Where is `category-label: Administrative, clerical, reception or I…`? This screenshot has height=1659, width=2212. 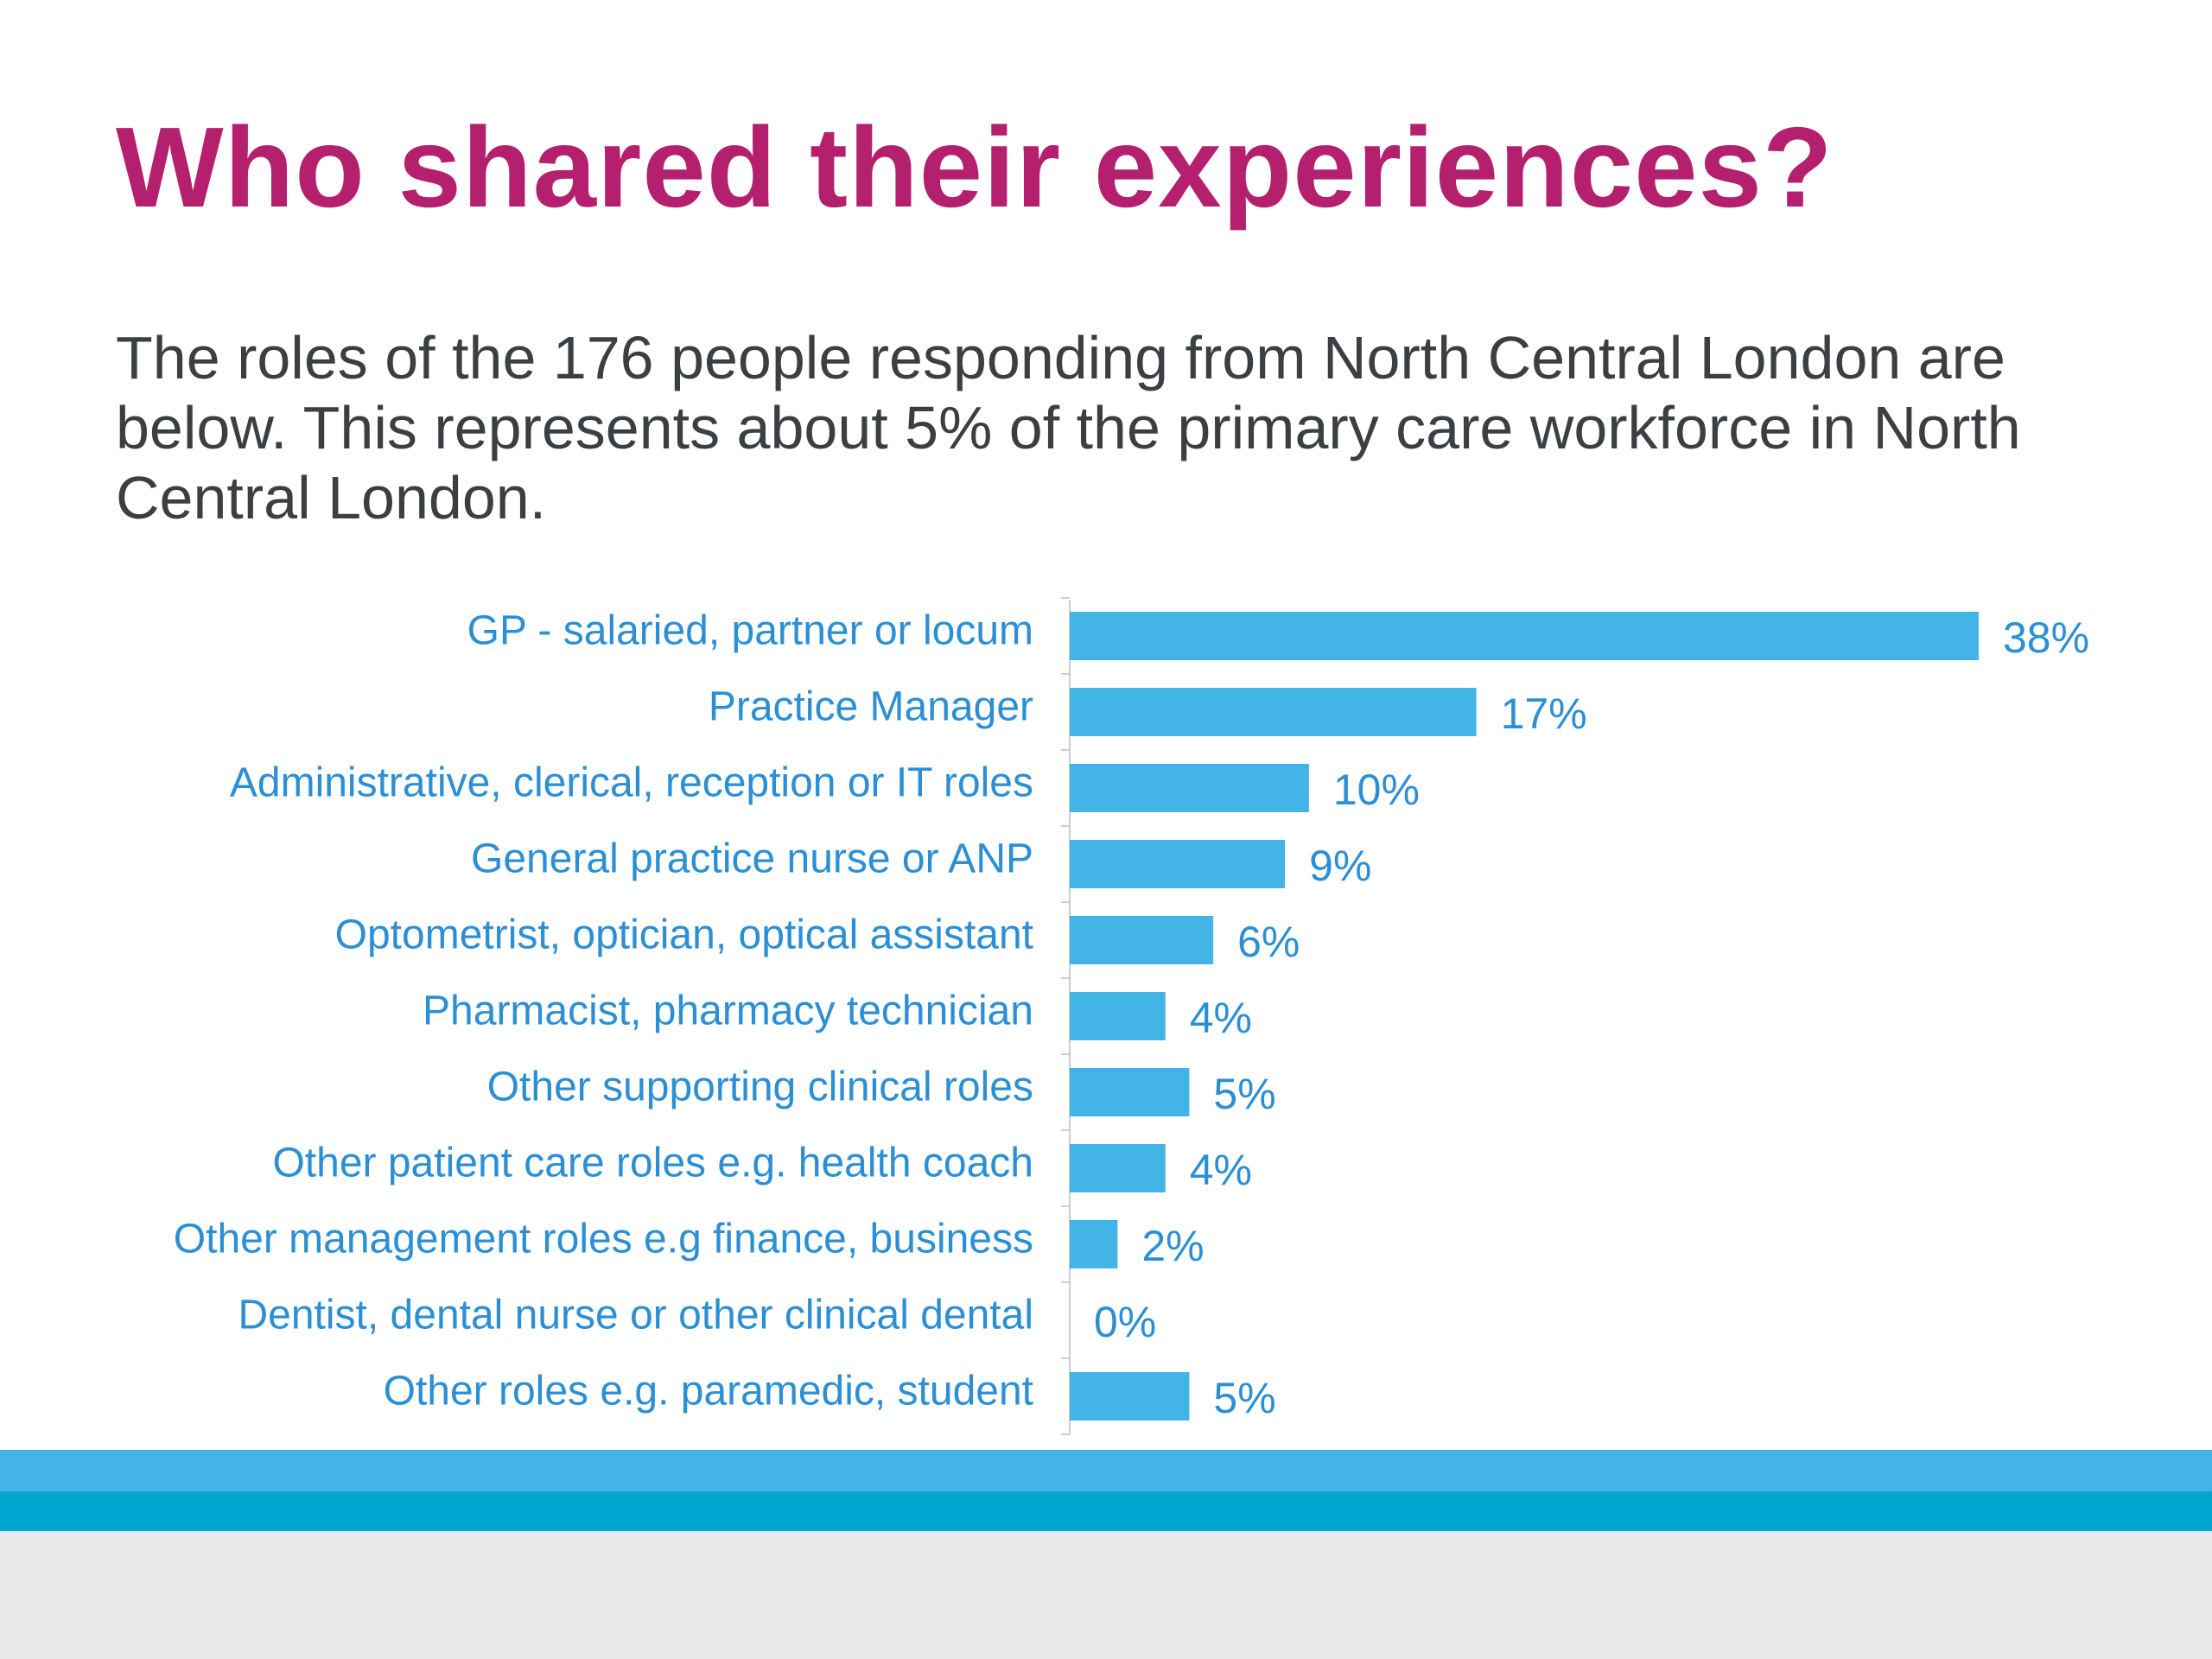 category-label: Administrative, clerical, reception or I… is located at coordinates (631, 783).